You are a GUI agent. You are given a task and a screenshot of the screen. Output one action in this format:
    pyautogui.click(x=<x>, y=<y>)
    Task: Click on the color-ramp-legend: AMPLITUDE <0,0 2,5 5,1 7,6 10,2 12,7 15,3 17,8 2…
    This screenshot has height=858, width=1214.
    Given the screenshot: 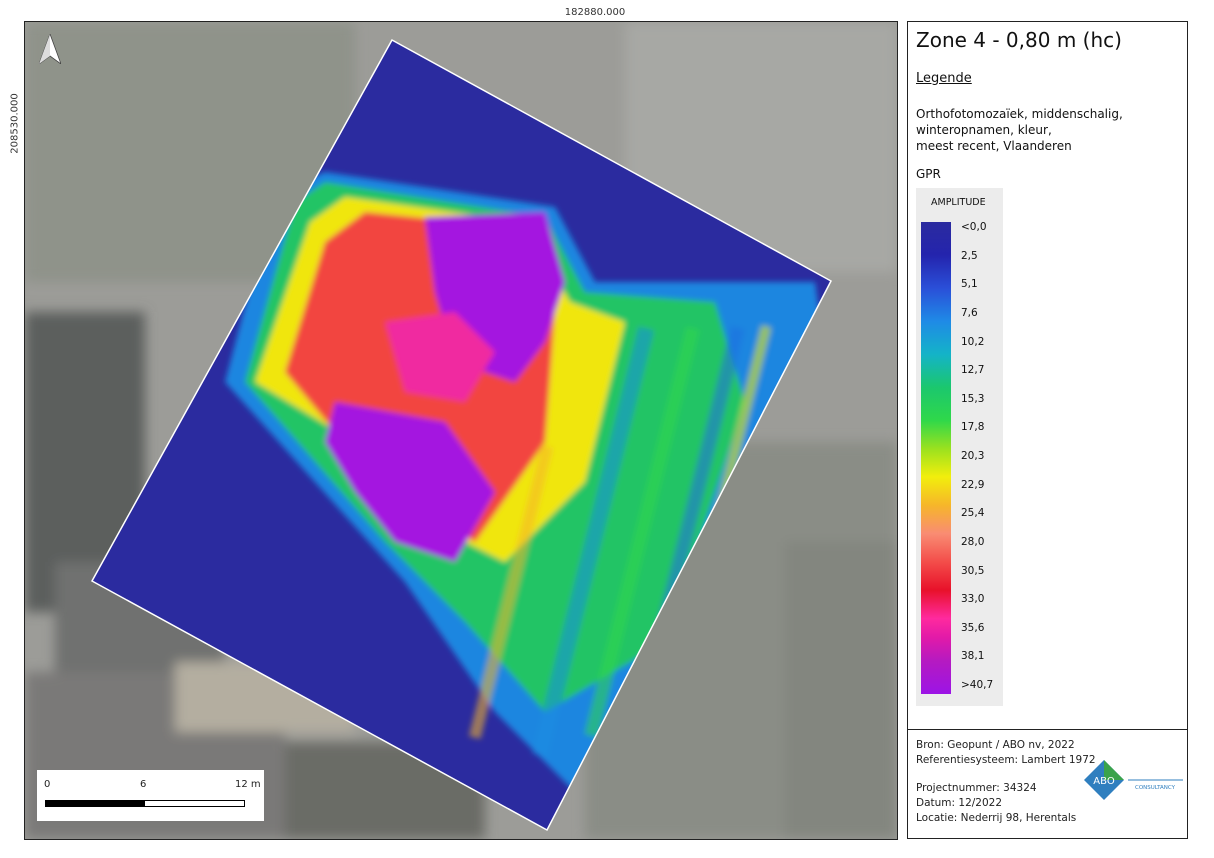 What is the action you would take?
    pyautogui.click(x=959, y=447)
    